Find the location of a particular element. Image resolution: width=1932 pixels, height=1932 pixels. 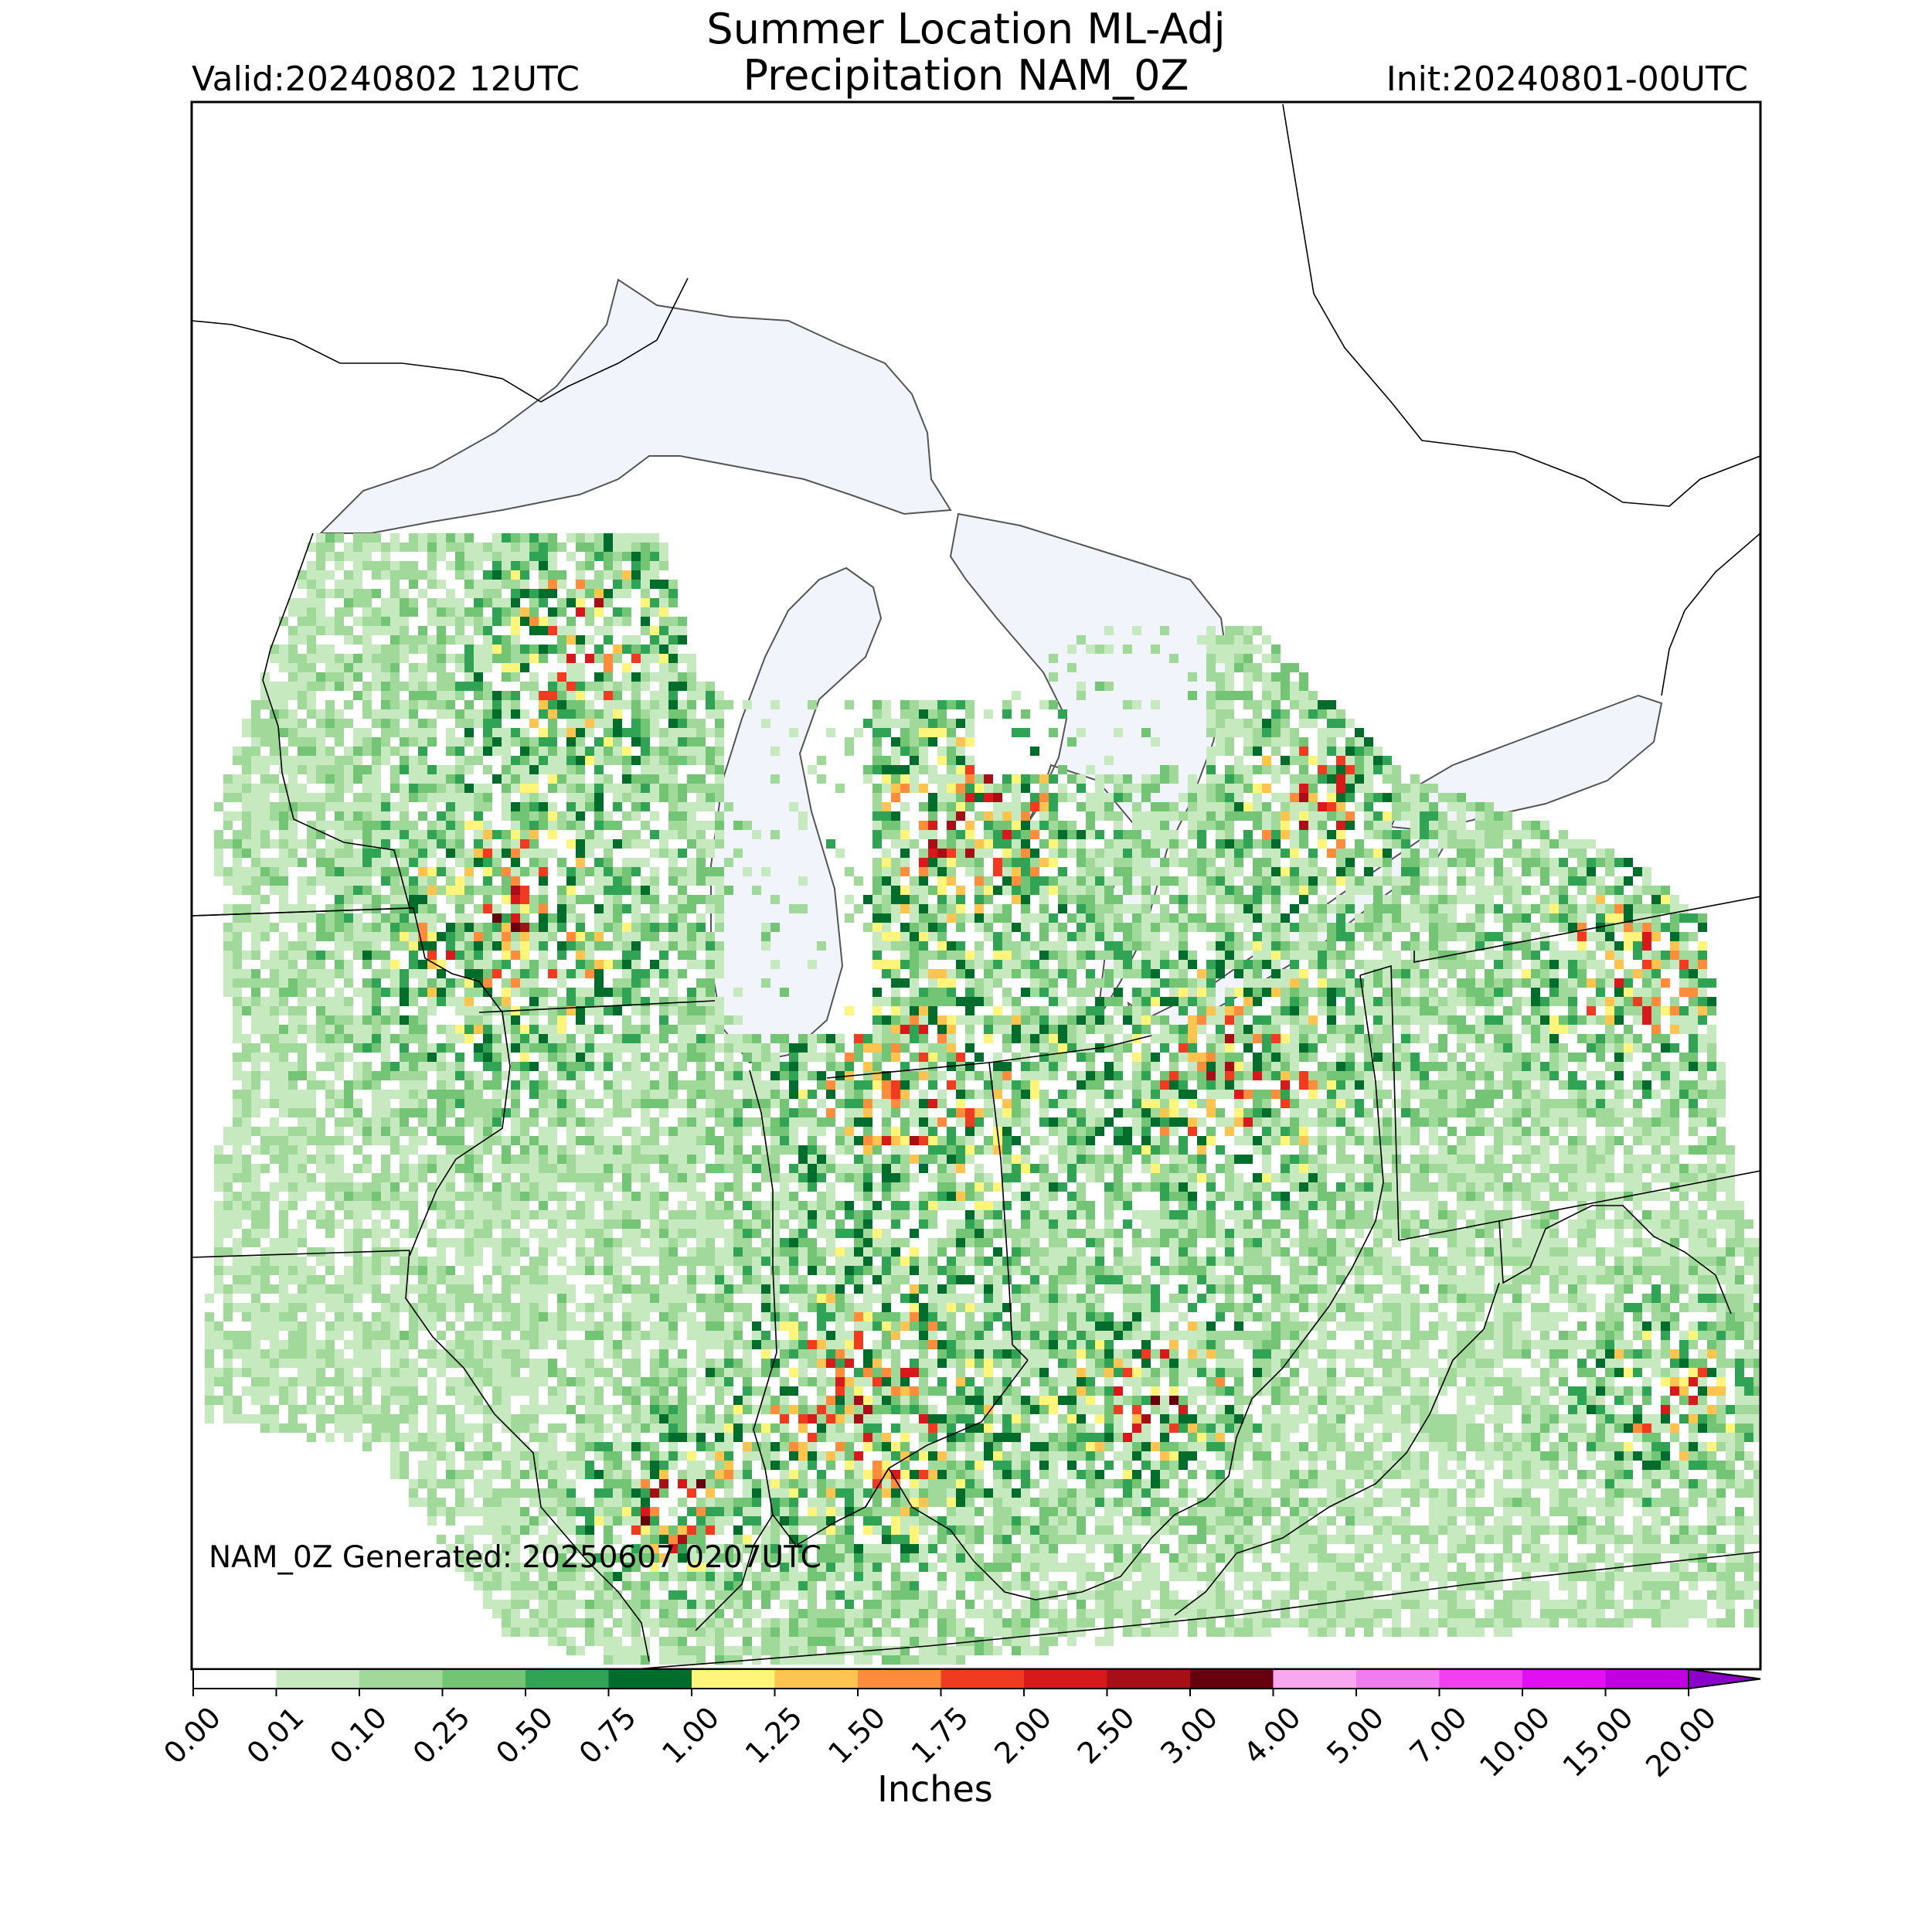

colorbar-tick-label: 0.50 is located at coordinates (524, 1735).